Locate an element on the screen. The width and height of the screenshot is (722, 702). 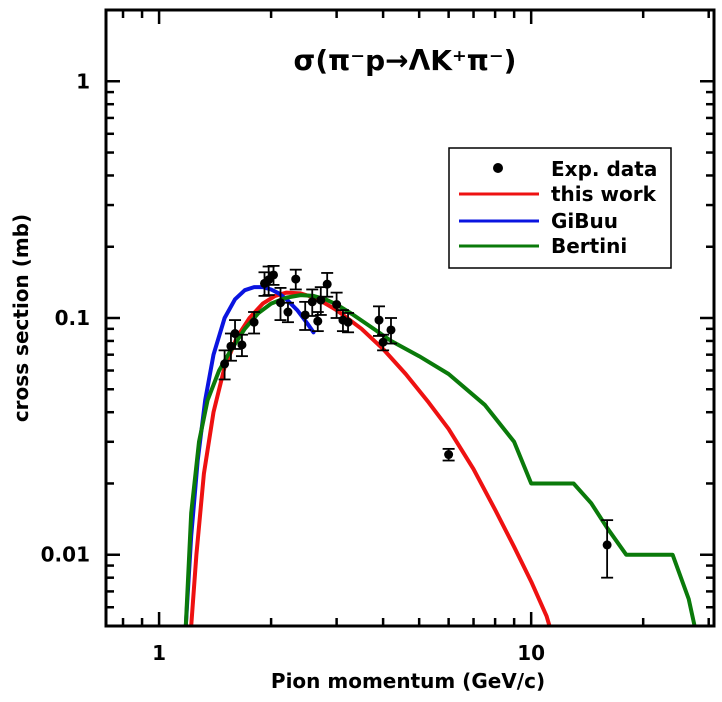
legend-label-this-work: this work is located at coordinates (604, 194).